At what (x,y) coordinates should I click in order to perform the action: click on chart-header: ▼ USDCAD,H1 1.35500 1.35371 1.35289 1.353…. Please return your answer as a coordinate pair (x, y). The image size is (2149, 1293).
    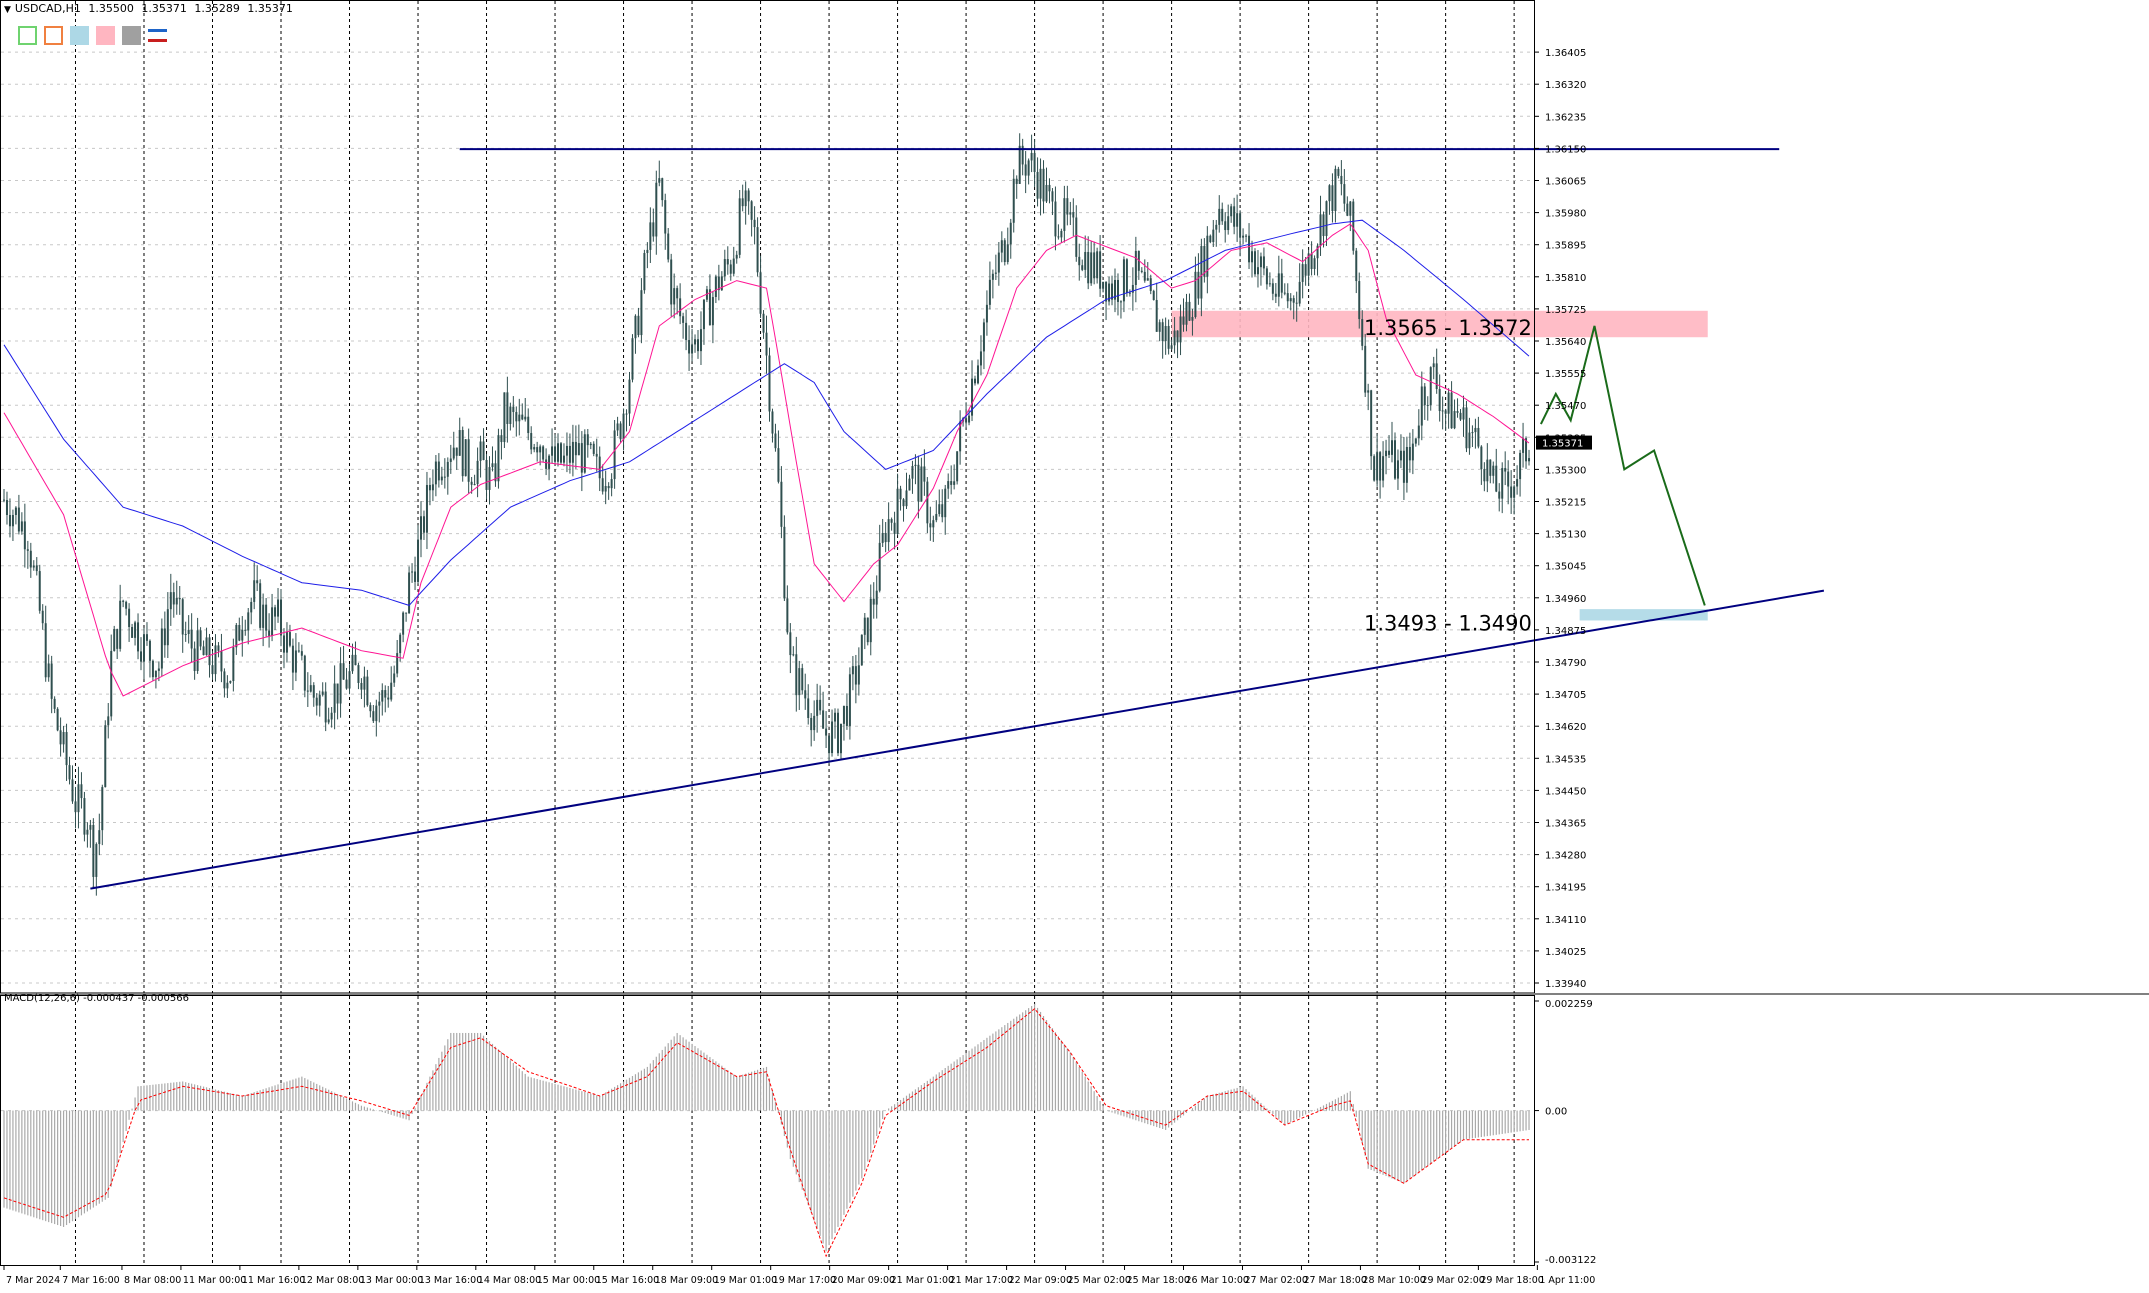
    Looking at the image, I should click on (150, 8).